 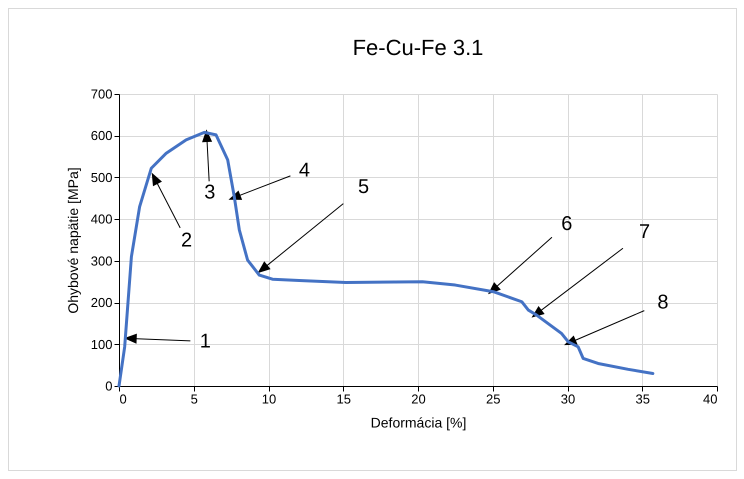 I want to click on annotation: 3, so click(x=210, y=193).